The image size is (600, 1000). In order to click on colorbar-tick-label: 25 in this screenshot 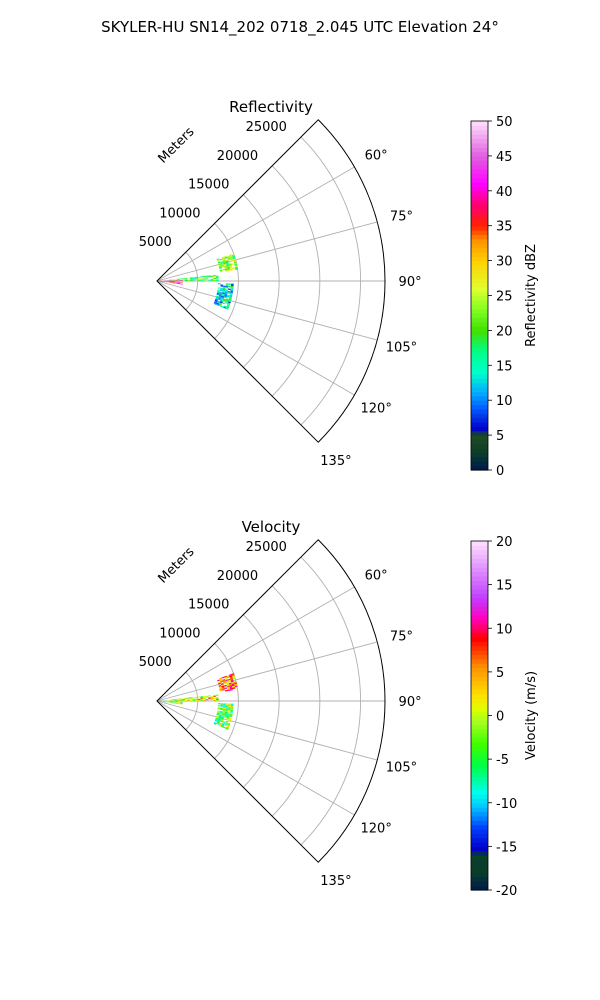, I will do `click(504, 297)`.